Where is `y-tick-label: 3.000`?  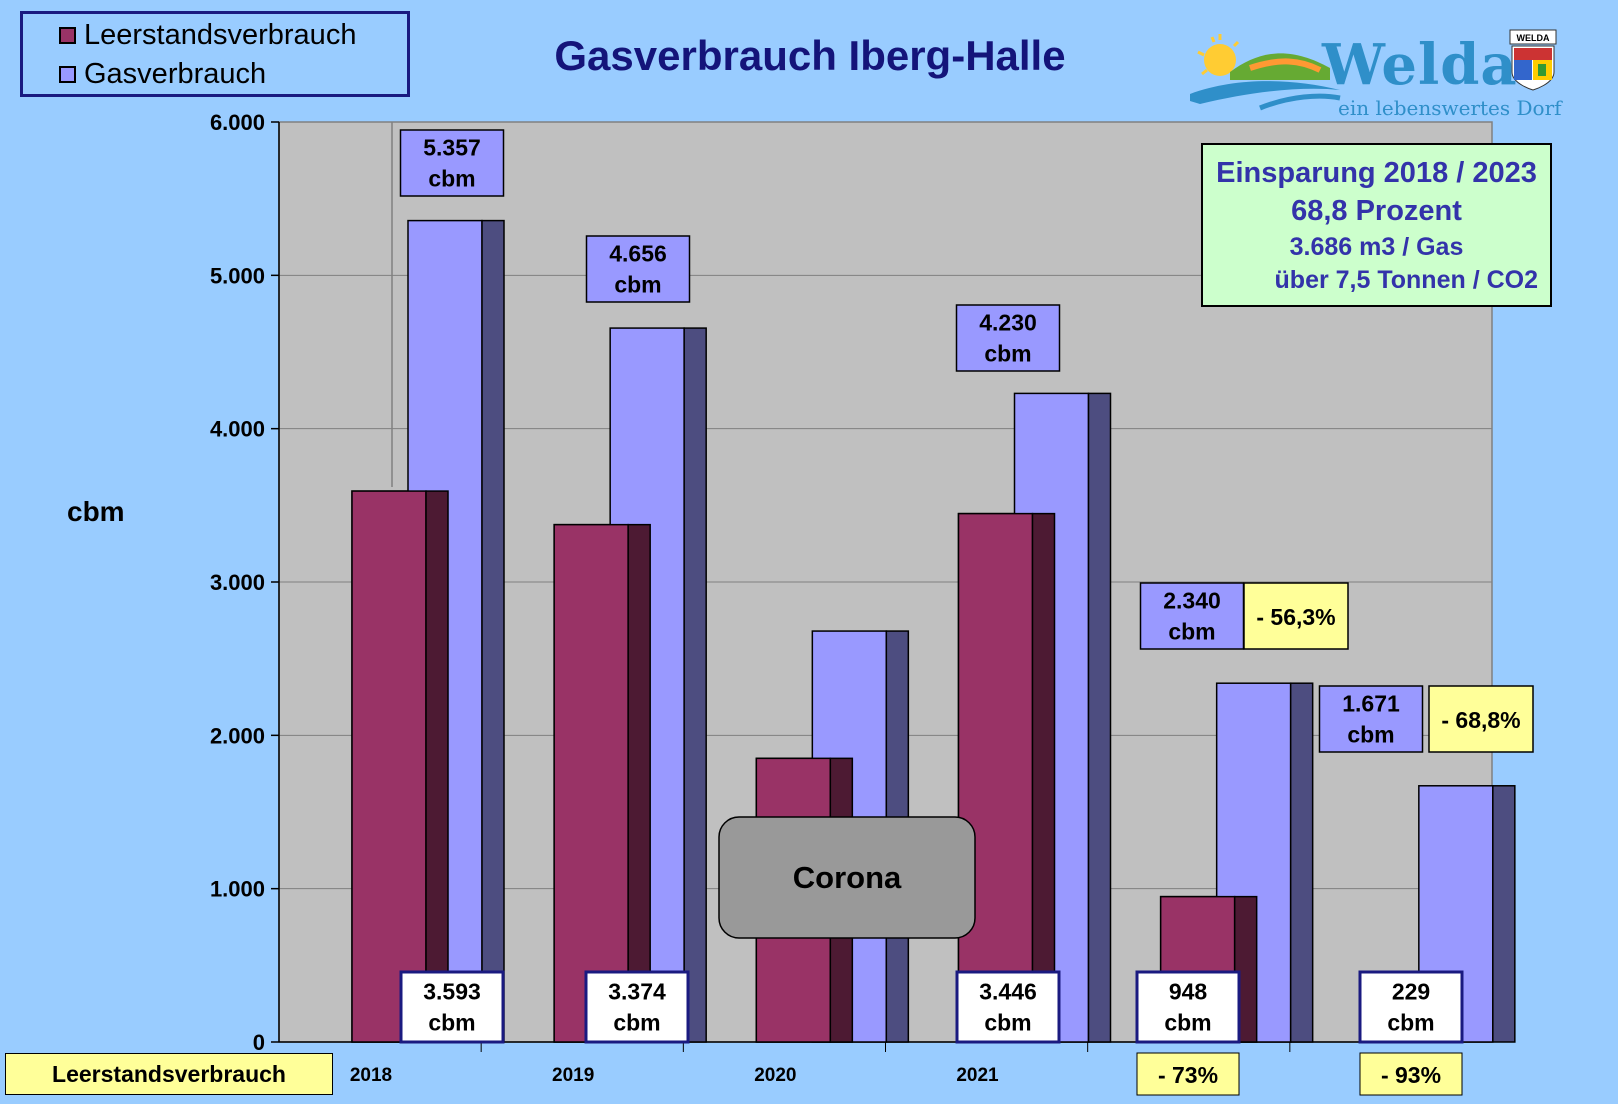 y-tick-label: 3.000 is located at coordinates (237, 582).